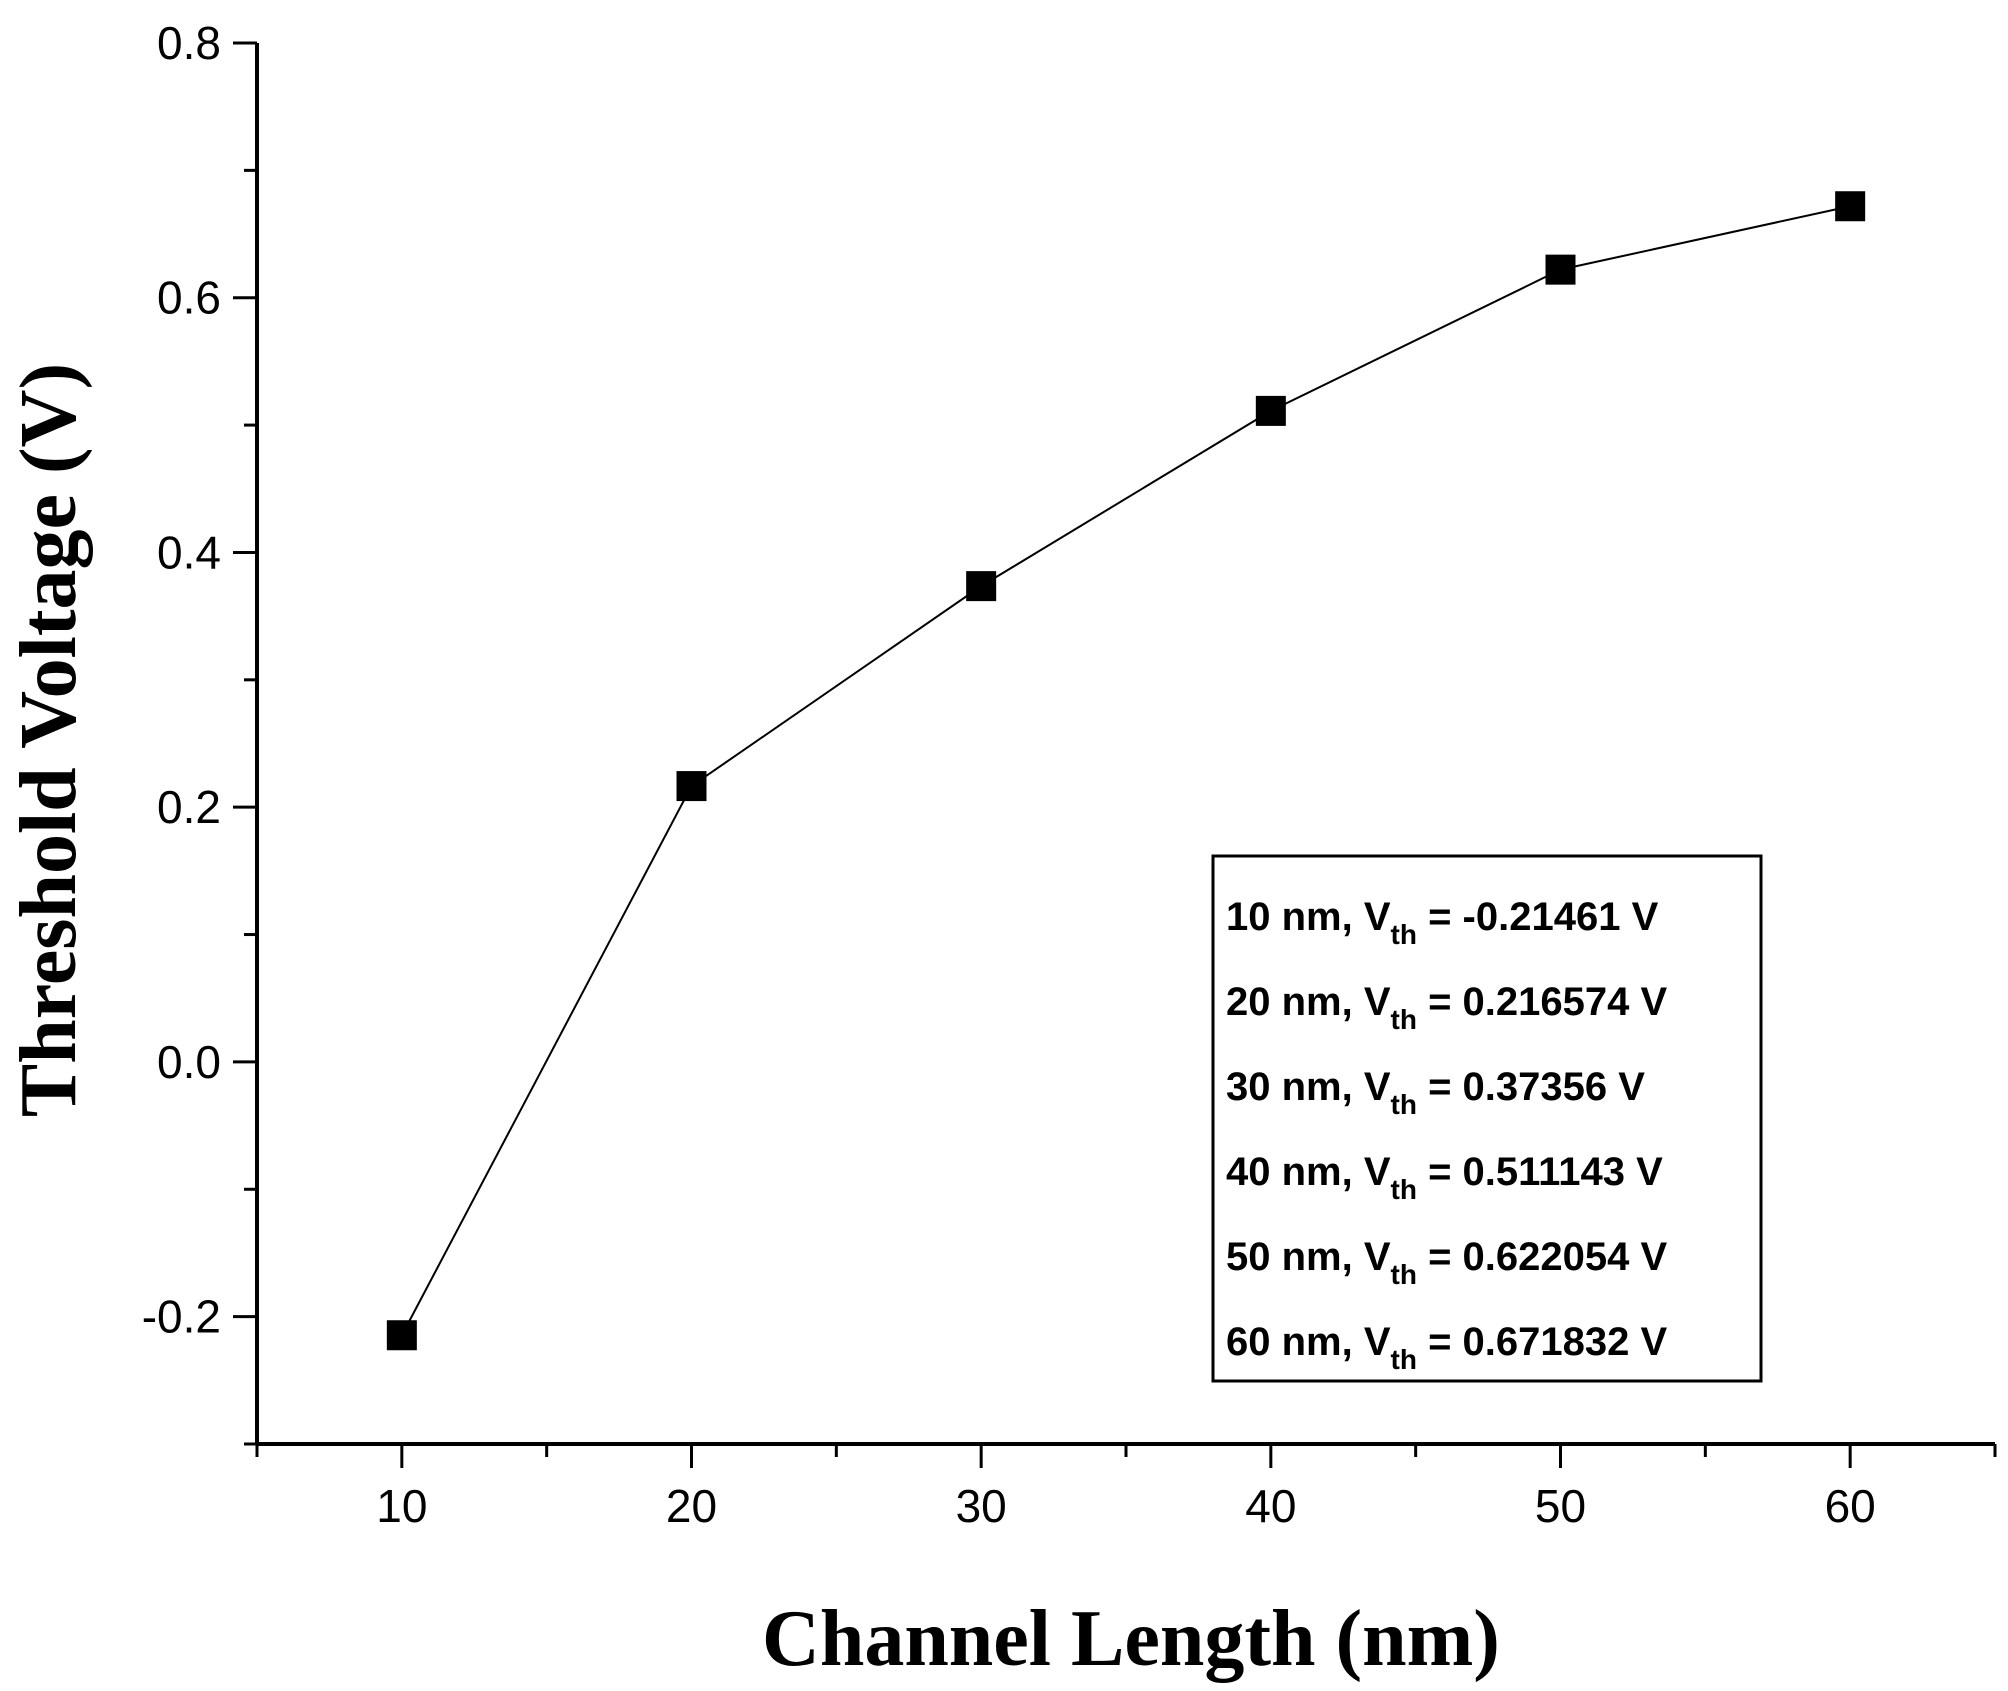 This screenshot has height=1691, width=2008. What do you see at coordinates (181, 1317) in the screenshot?
I see `y-tick-label: -0.2` at bounding box center [181, 1317].